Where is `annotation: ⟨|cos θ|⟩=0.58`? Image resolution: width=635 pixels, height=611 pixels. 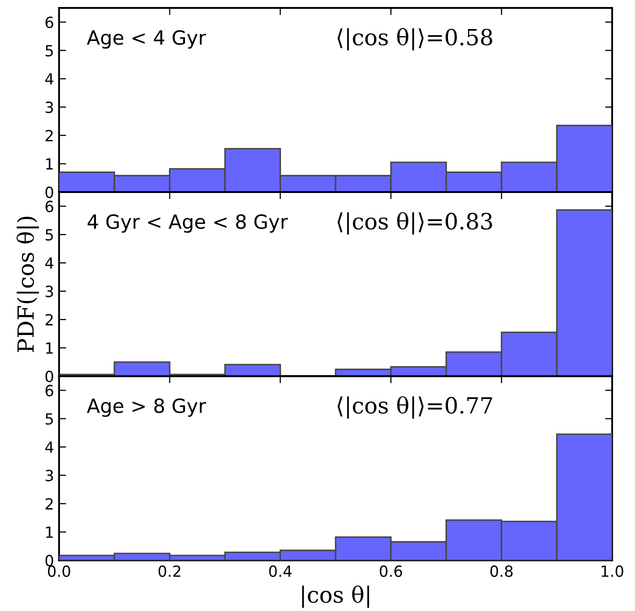
annotation: ⟨|cos θ|⟩=0.58 is located at coordinates (415, 39).